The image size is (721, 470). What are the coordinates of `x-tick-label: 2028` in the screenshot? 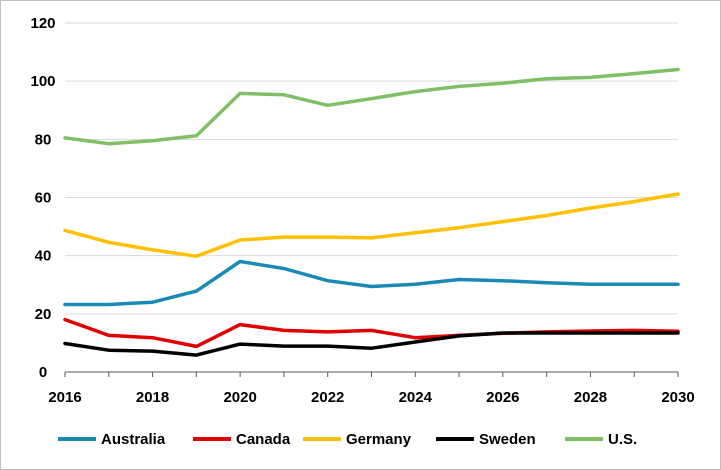 It's located at (590, 397).